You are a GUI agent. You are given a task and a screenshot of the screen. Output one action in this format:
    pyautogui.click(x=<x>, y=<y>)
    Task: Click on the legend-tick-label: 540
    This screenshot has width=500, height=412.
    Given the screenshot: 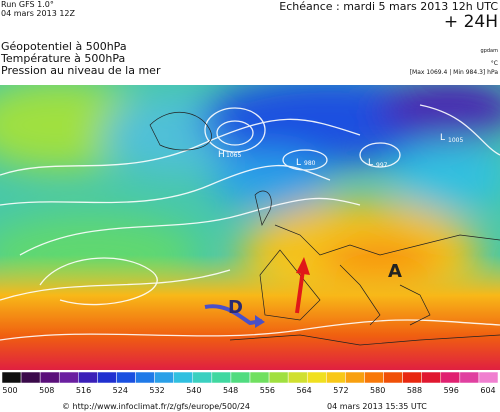 What is the action you would take?
    pyautogui.click(x=193, y=390)
    